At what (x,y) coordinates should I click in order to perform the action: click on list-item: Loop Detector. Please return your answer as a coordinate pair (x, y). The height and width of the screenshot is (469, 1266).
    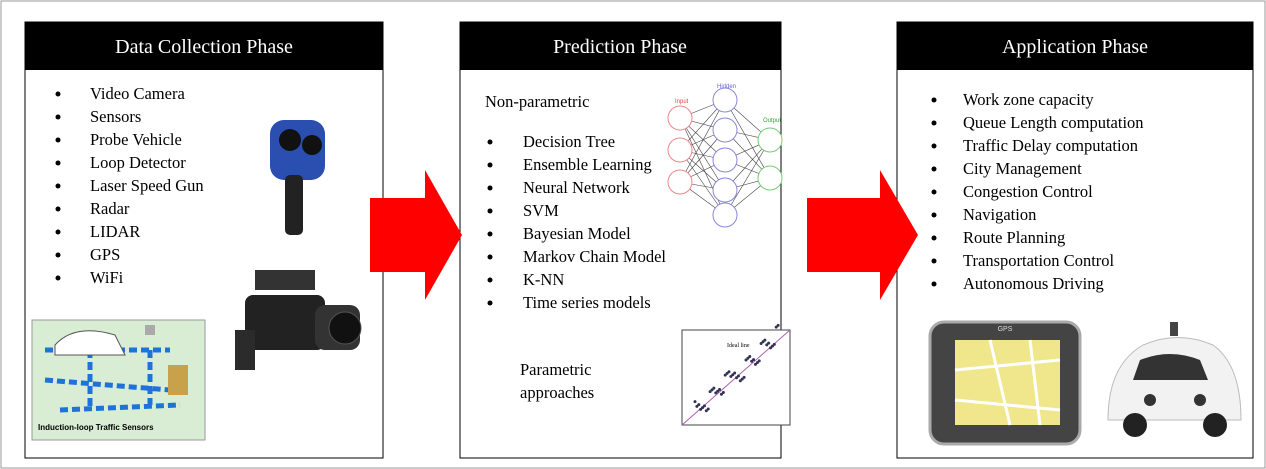
    Looking at the image, I should click on (138, 162).